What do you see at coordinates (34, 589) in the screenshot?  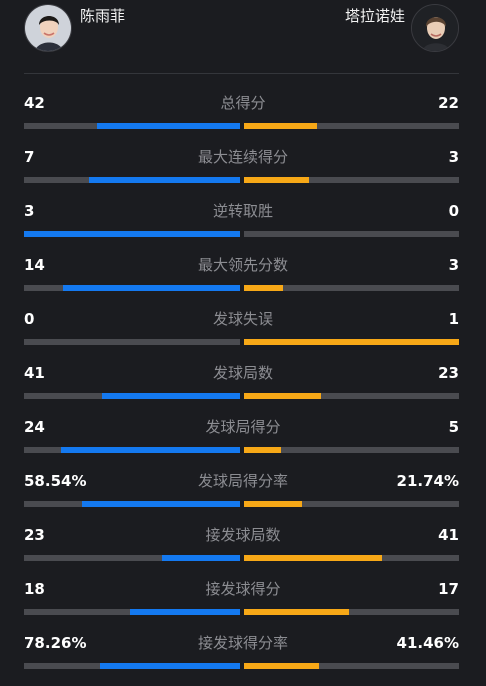 I see `stat-left-value: 18` at bounding box center [34, 589].